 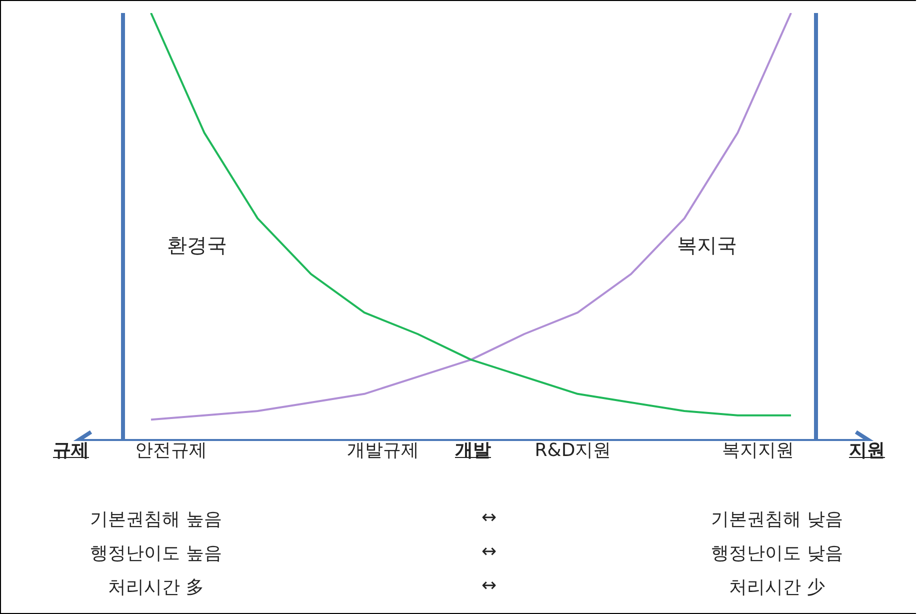 What do you see at coordinates (473, 450) in the screenshot?
I see `annotation: 개발` at bounding box center [473, 450].